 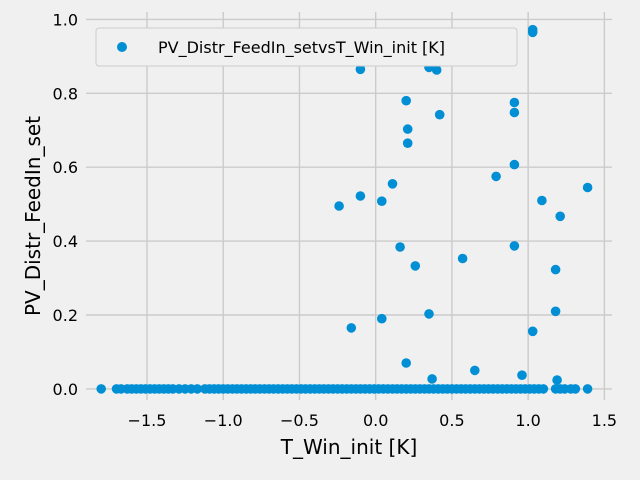 I want to click on y-tick-label: 0.4, so click(x=65, y=241).